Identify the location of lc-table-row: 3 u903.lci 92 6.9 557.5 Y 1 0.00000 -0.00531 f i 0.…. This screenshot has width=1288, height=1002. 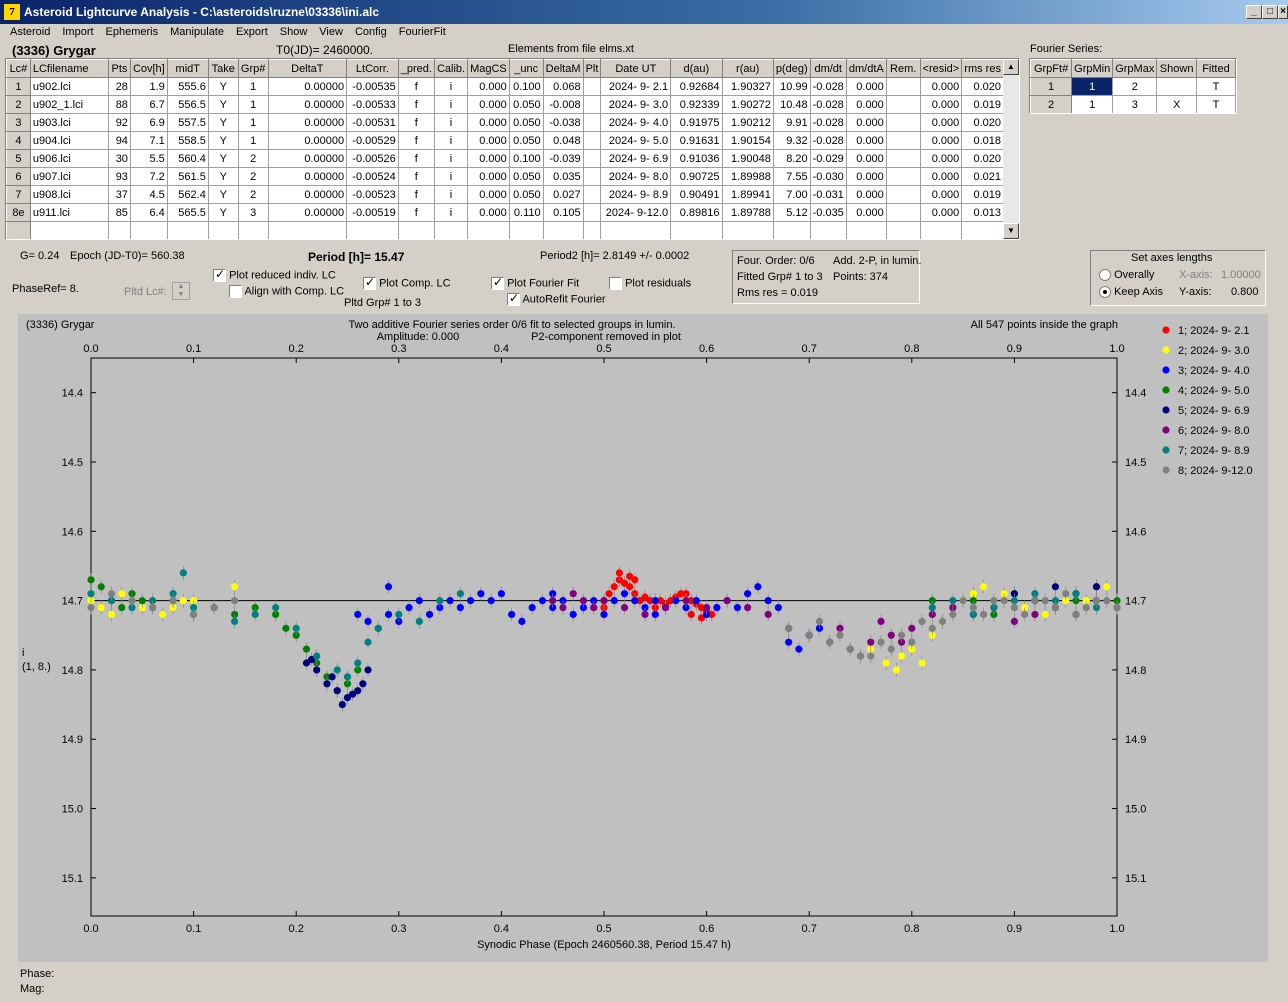
(505, 122).